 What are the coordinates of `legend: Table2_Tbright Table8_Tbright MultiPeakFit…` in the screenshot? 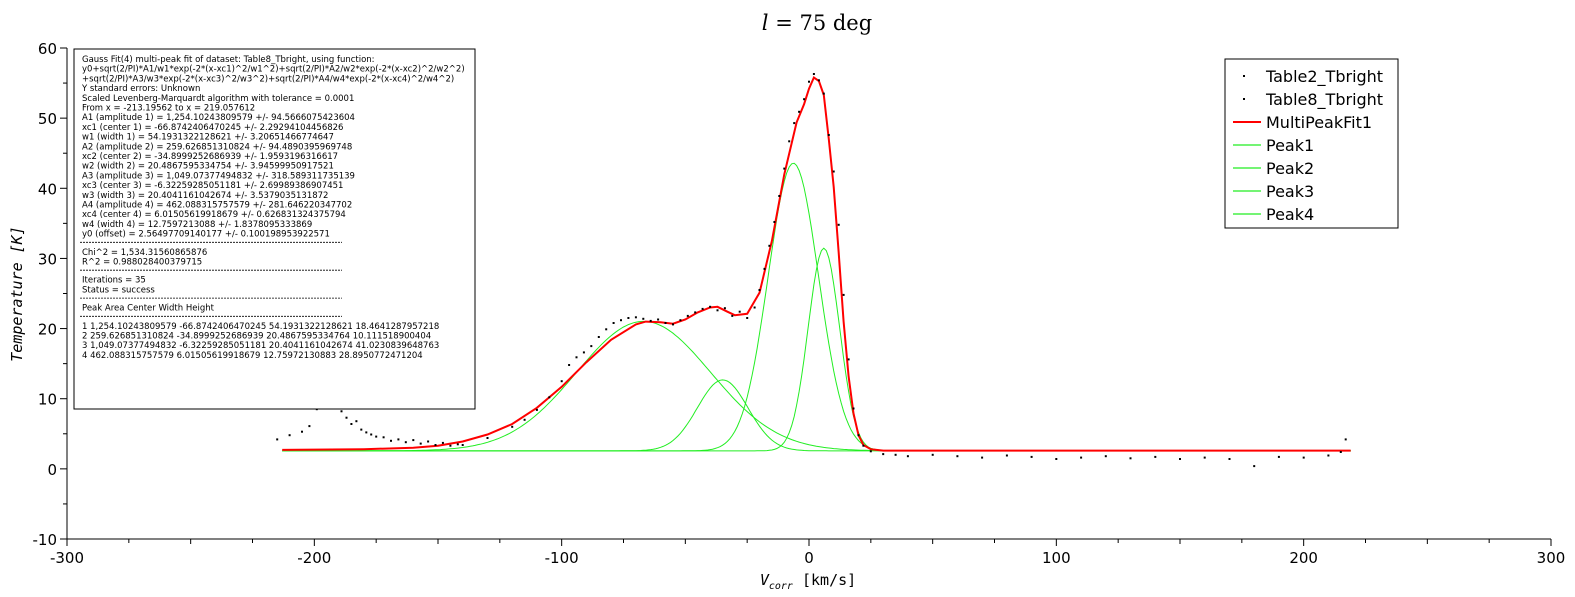 It's located at (1311, 143).